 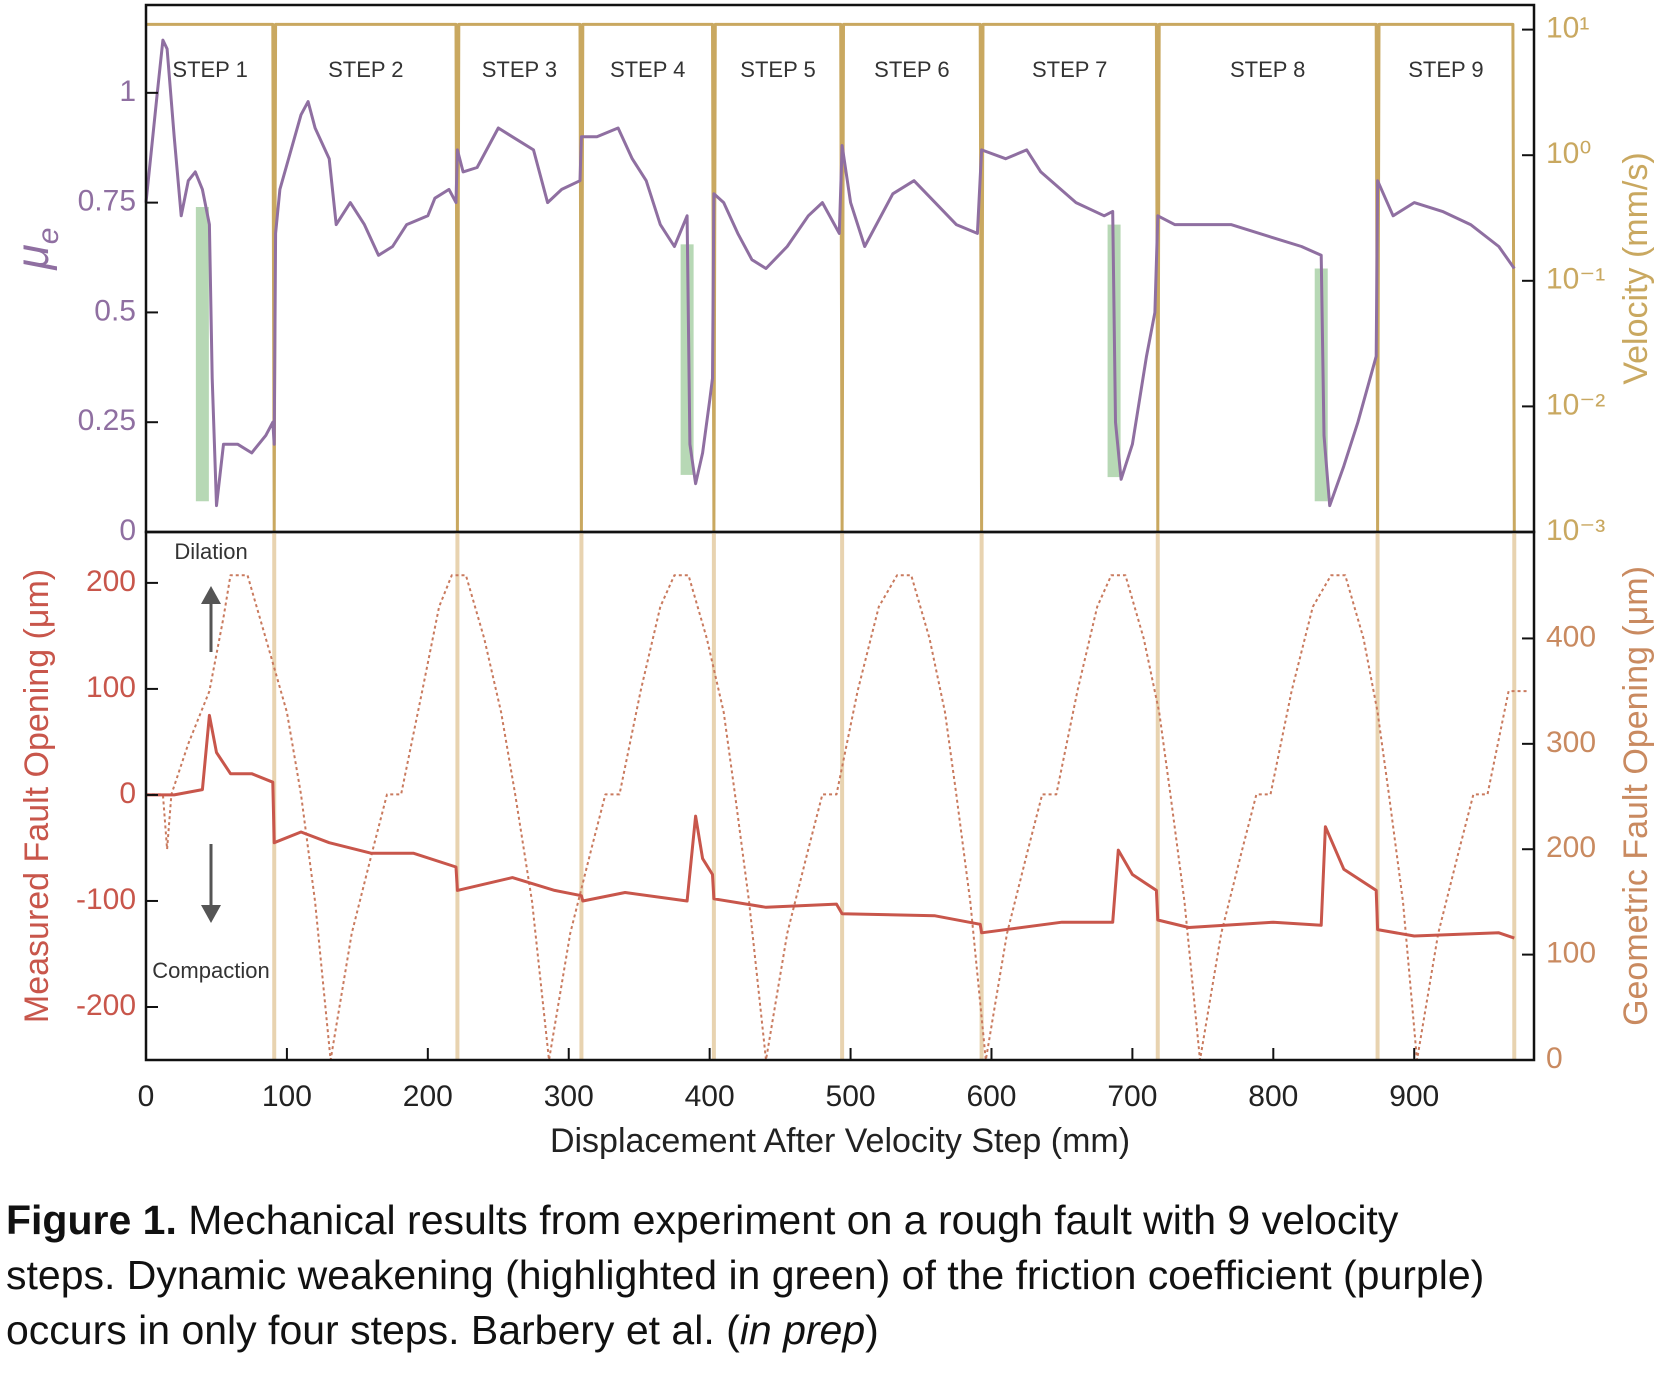 I want to click on x-tick-label: 700, so click(x=1132, y=1096).